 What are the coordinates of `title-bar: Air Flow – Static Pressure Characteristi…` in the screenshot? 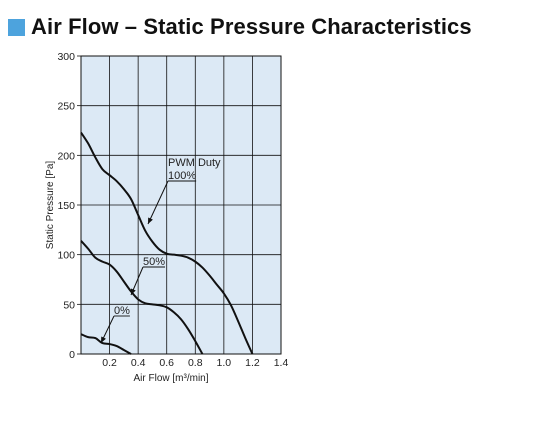 It's located at (240, 27).